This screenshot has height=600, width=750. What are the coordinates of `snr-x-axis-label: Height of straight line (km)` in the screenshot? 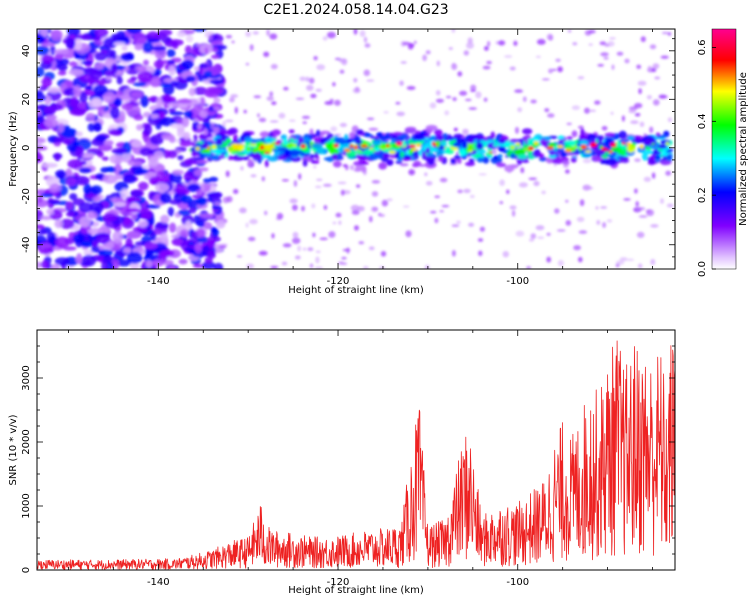 It's located at (356, 590).